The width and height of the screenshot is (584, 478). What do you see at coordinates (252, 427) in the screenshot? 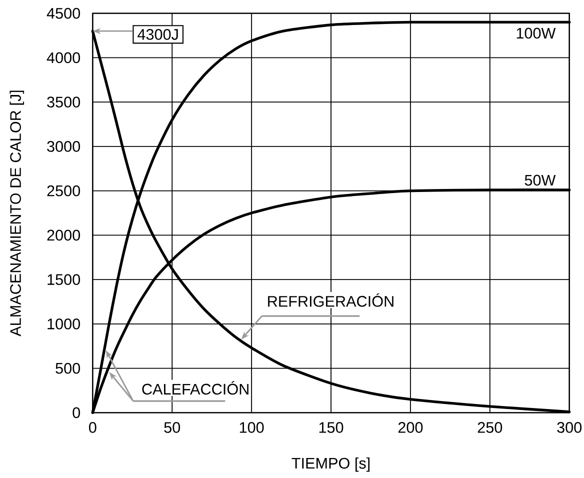
I see `x-tick-label: 100` at bounding box center [252, 427].